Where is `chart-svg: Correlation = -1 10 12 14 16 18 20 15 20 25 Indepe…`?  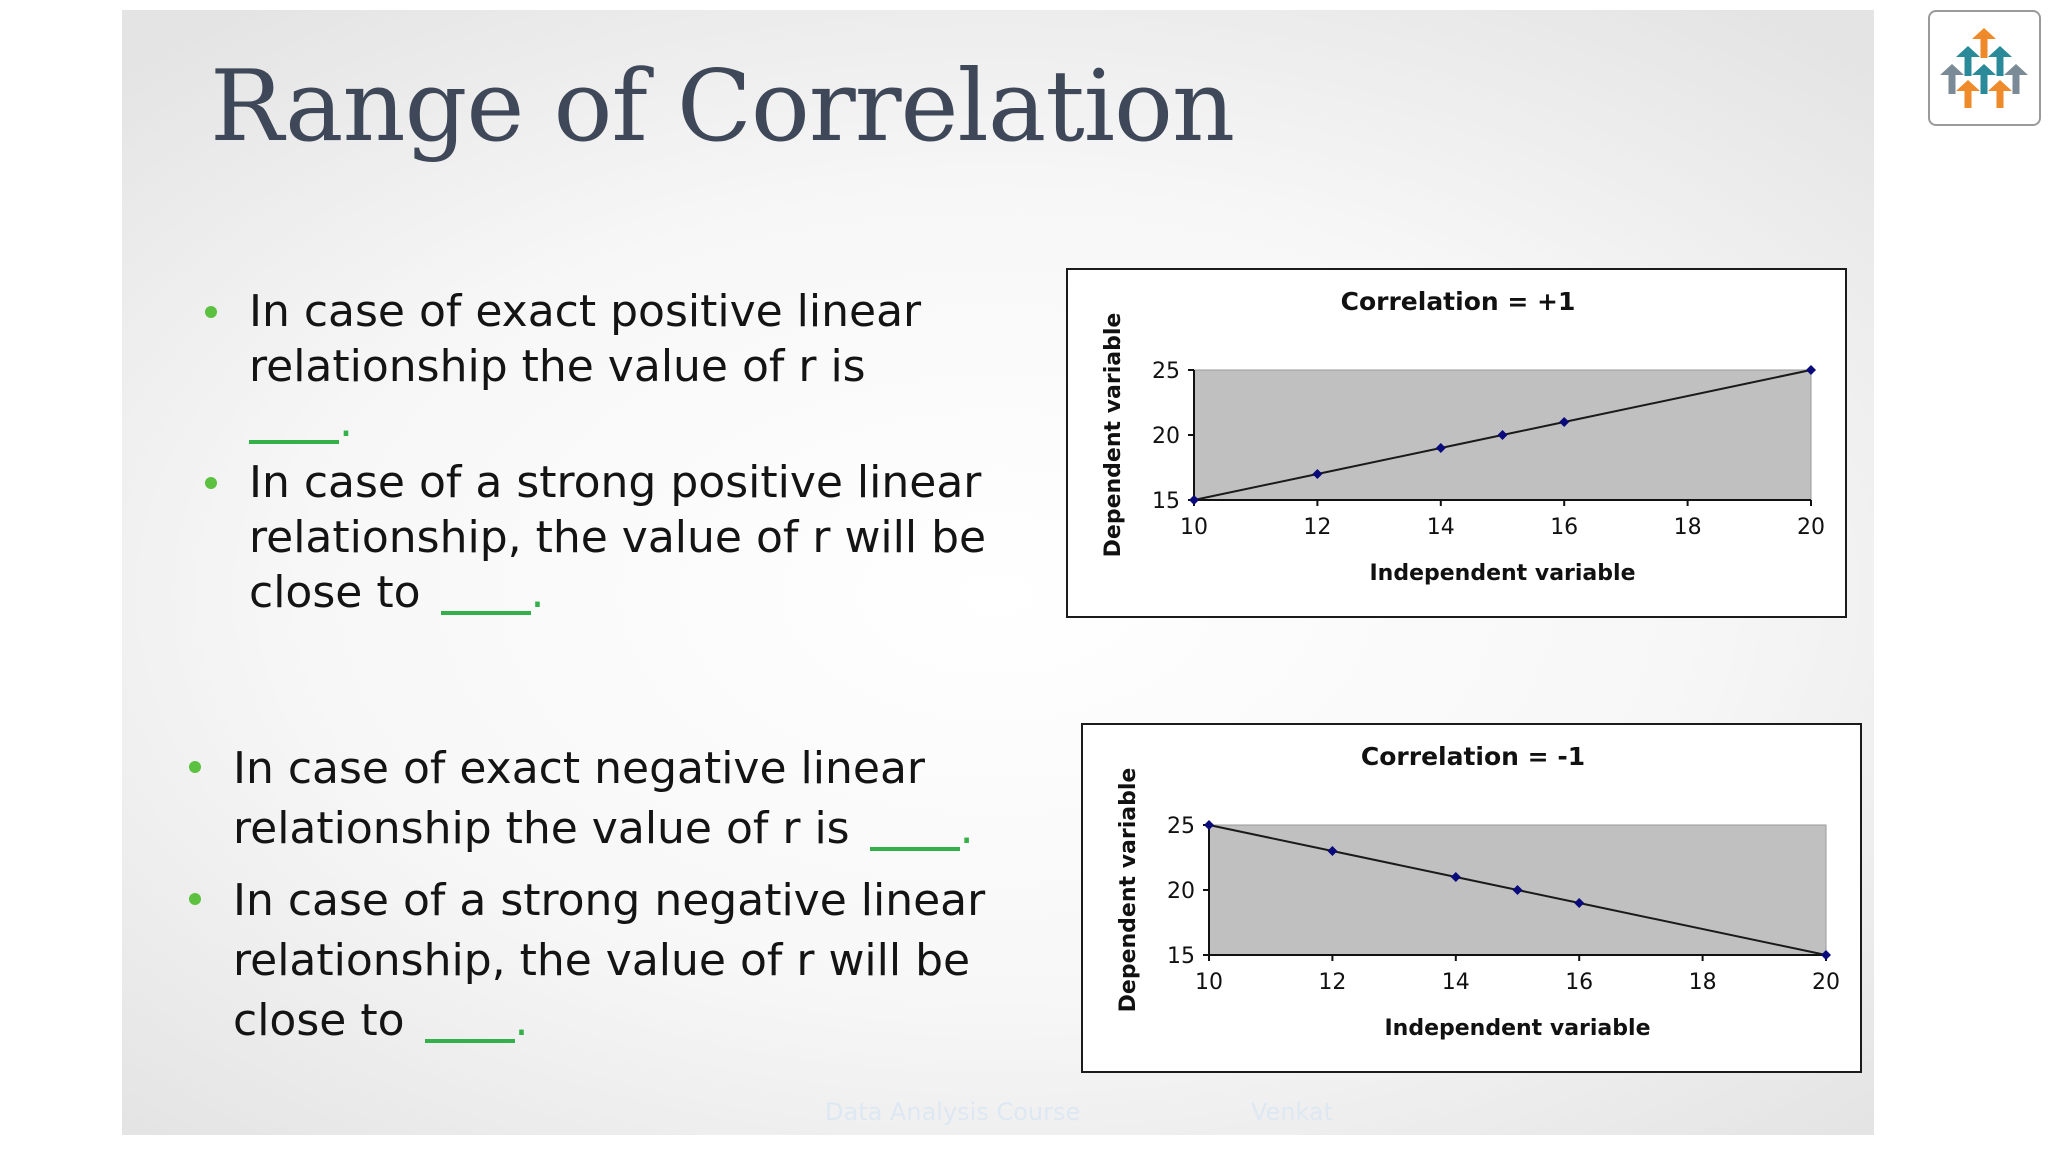
chart-svg: Correlation = -1 10 12 14 16 18 20 15 20 25 Indepe… is located at coordinates (1478, 891).